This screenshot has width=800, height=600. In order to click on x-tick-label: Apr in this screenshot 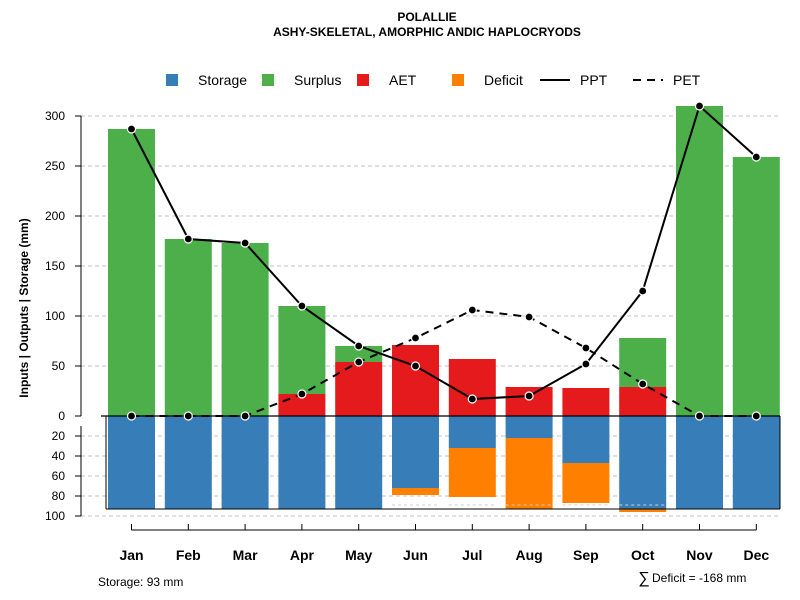, I will do `click(302, 555)`.